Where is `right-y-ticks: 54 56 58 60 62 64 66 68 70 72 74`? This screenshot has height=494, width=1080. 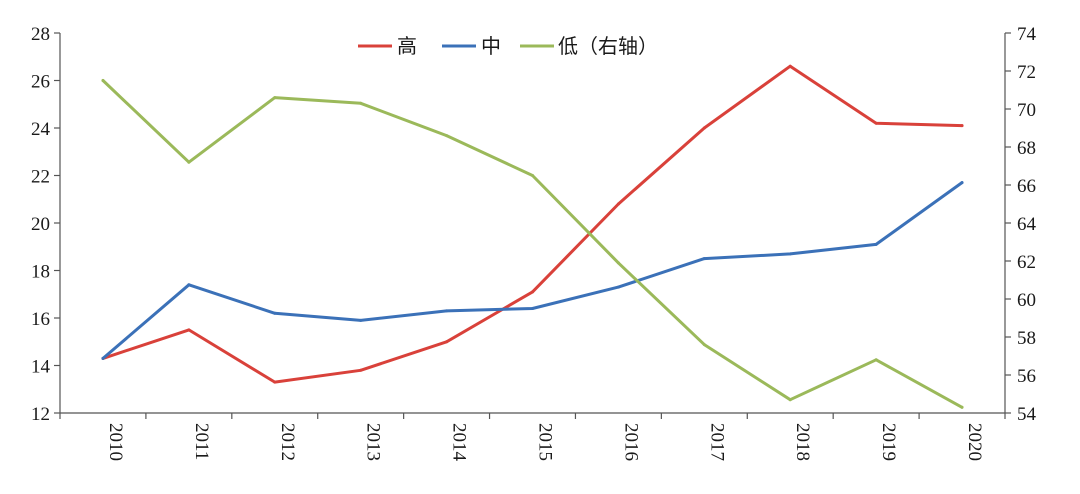
right-y-ticks: 54 56 58 60 62 64 66 68 70 72 74 is located at coordinates (1021, 224).